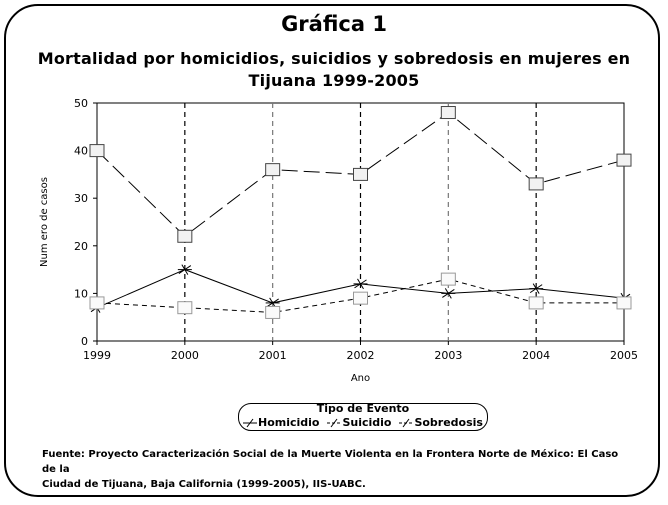 The width and height of the screenshot is (668, 505). Describe the element at coordinates (536, 355) in the screenshot. I see `x-tick-label: 2004` at that location.